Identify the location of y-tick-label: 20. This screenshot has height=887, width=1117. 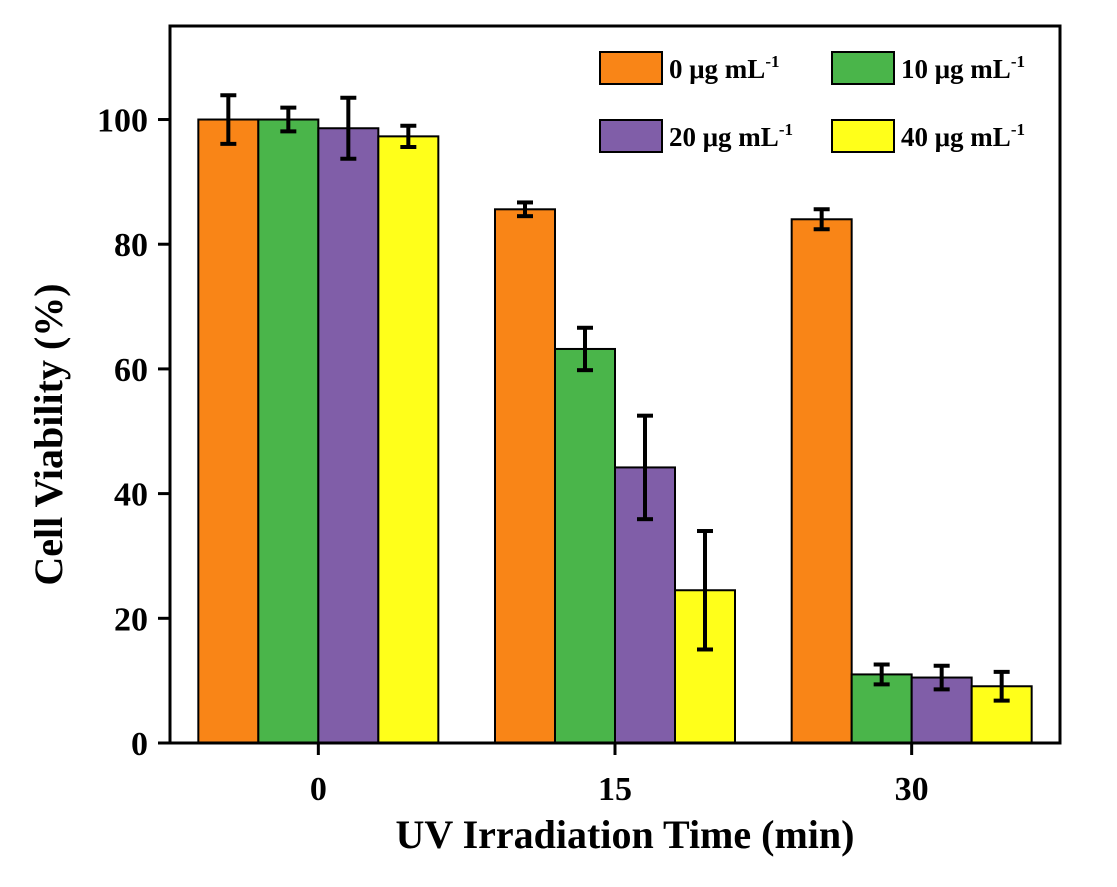
(131, 619).